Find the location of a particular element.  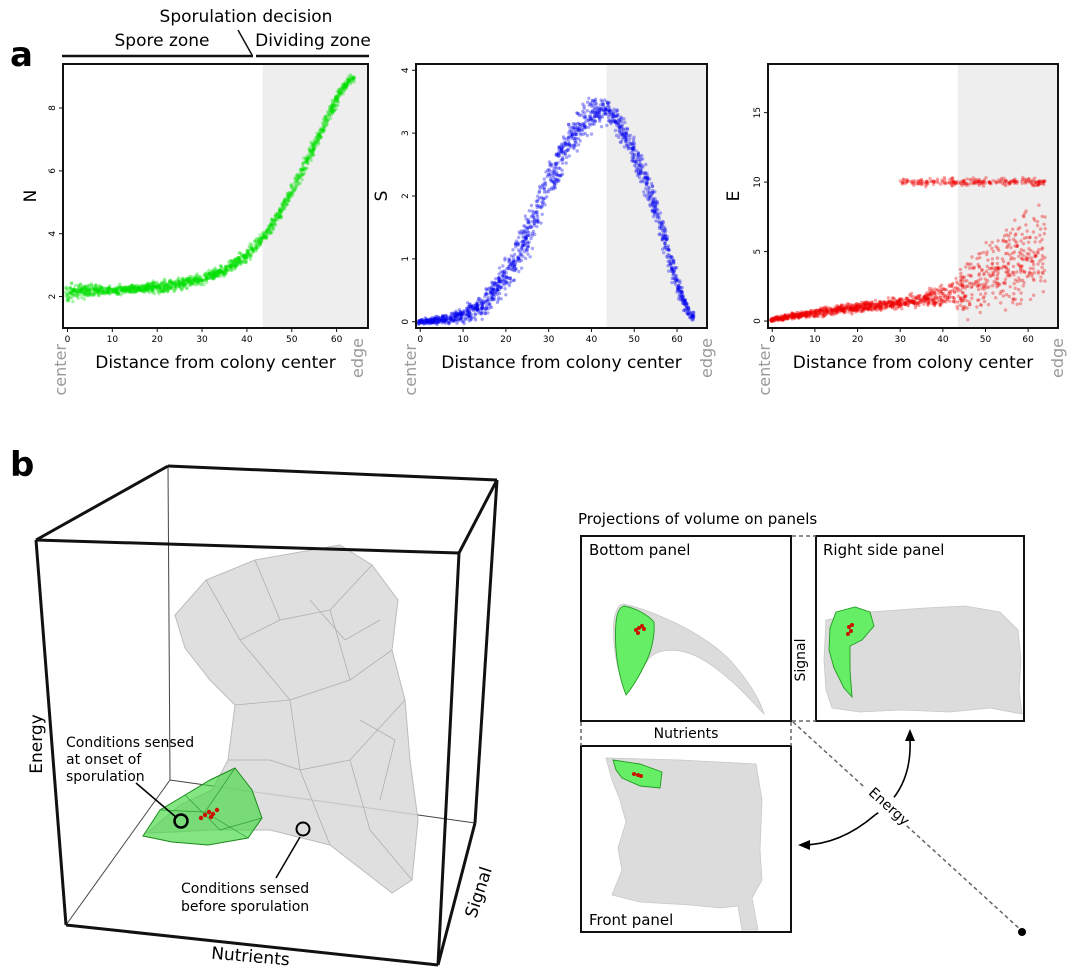

scatter-points is located at coordinates (556, 211).